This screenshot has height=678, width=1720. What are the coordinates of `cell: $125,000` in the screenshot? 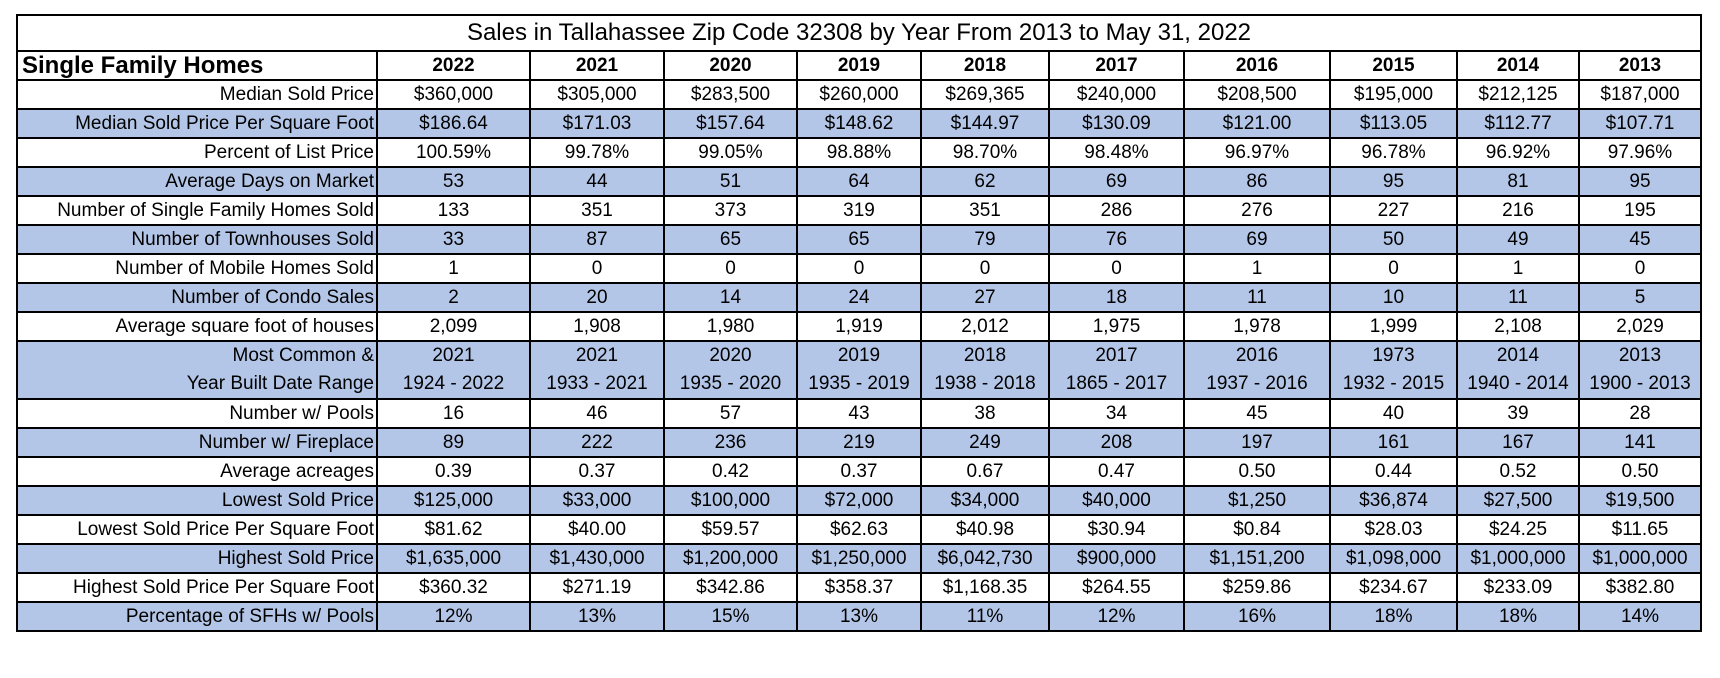 It's located at (453, 500).